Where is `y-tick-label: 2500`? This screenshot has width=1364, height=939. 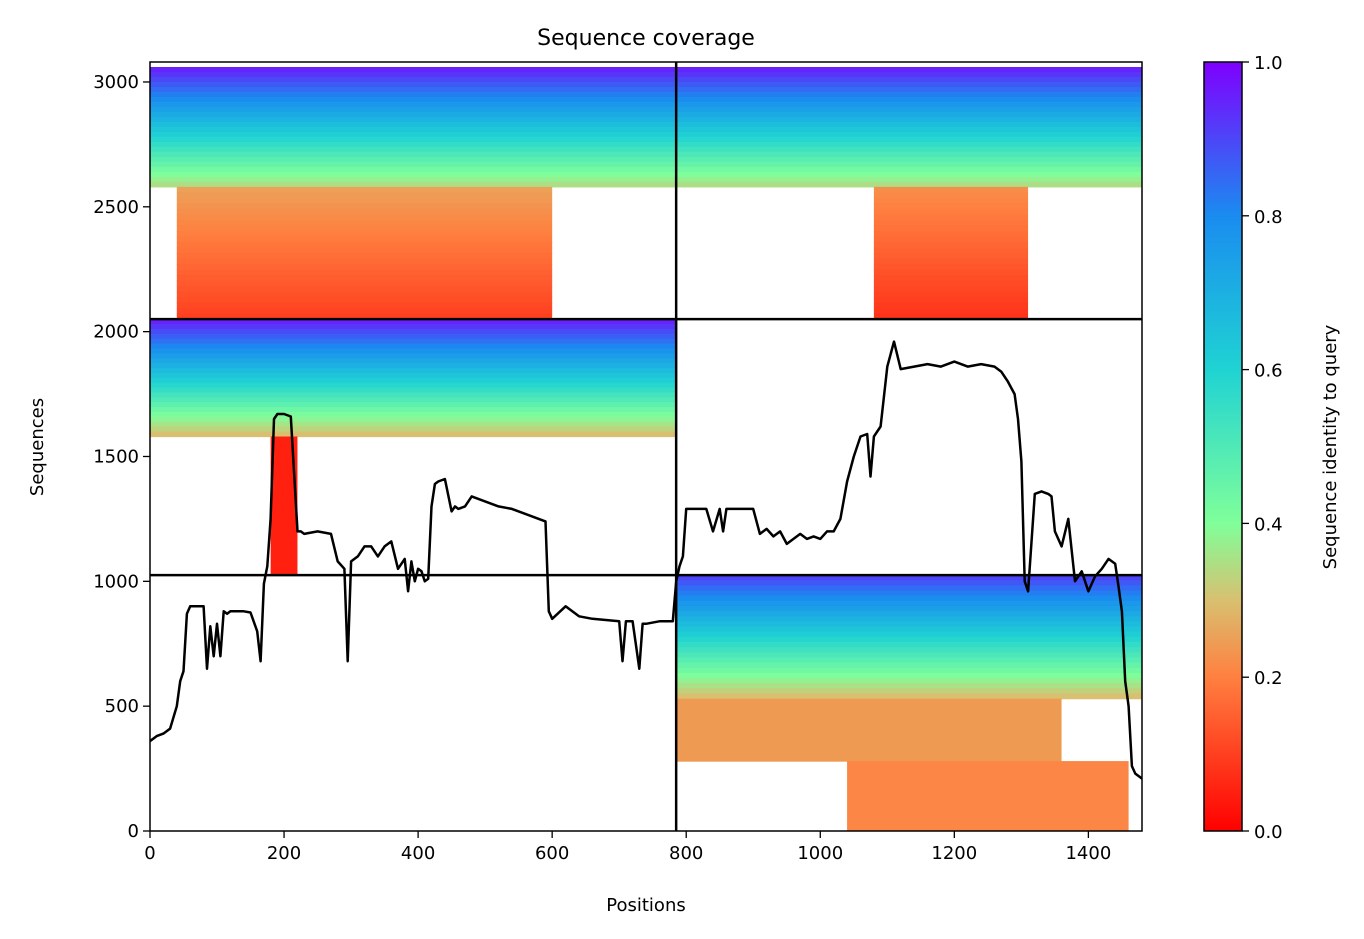
y-tick-label: 2500 is located at coordinates (116, 207).